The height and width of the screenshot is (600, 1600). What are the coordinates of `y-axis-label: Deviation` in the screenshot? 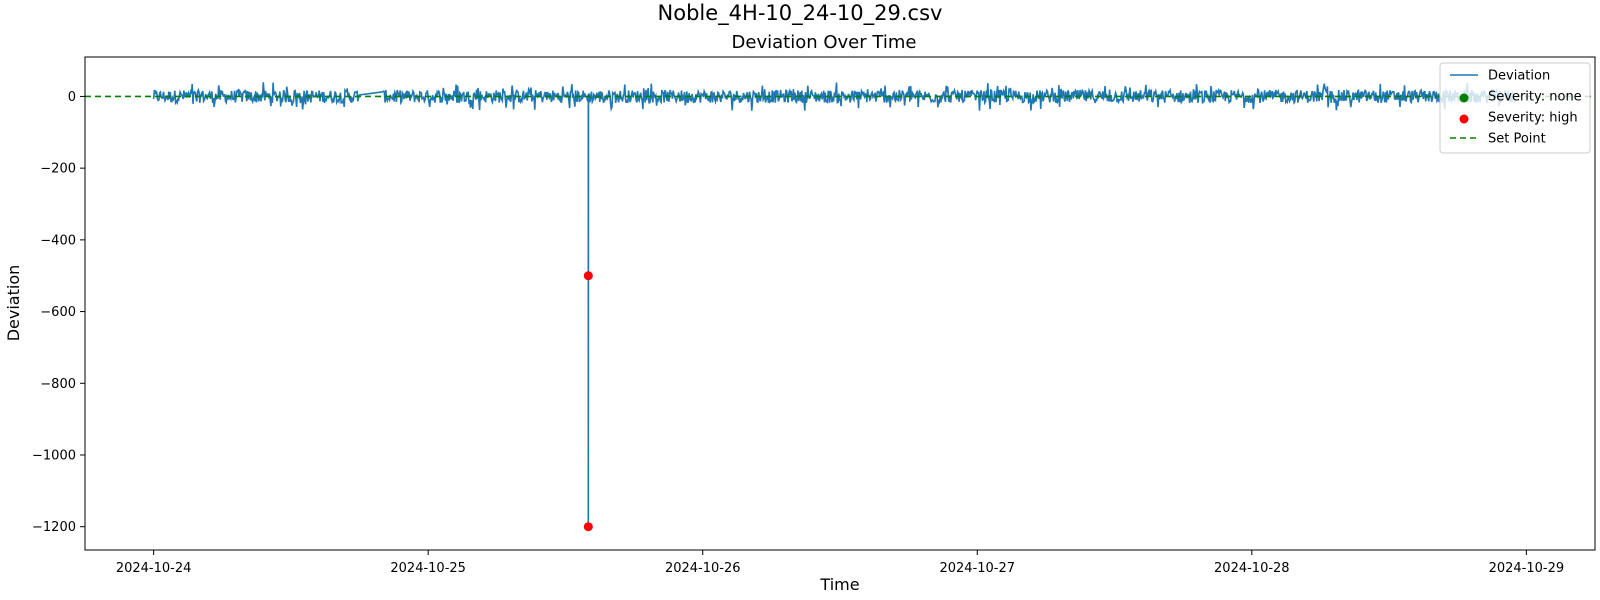 It's located at (13, 303).